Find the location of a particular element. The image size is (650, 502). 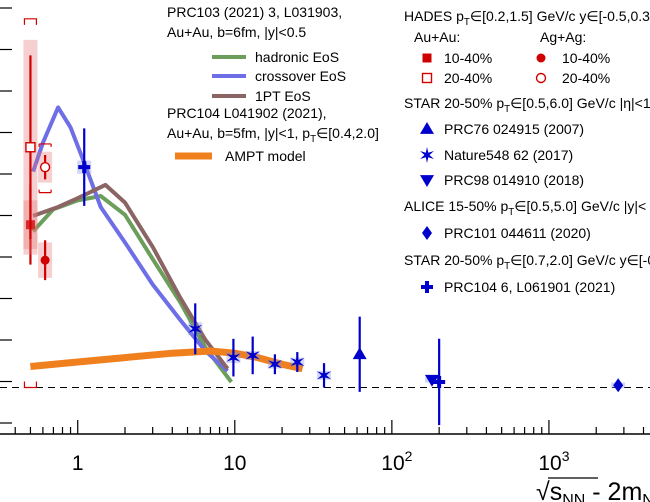

model-ref-2: PRC104 L041902 (2021), is located at coordinates (247, 113).